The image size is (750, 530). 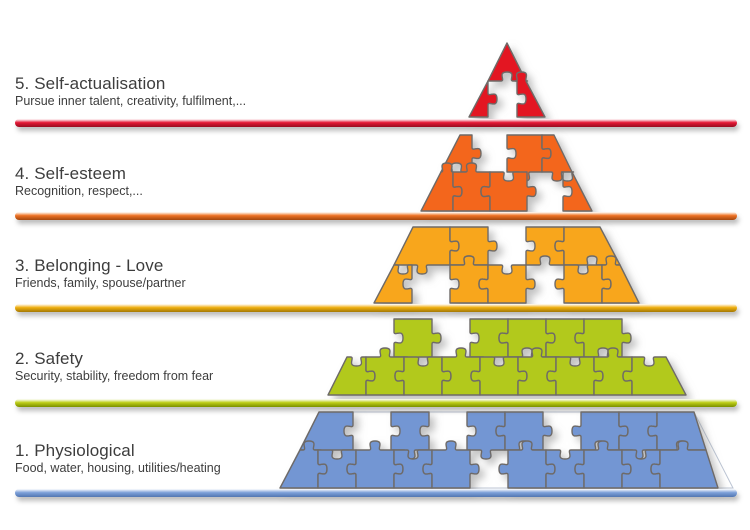 What do you see at coordinates (114, 376) in the screenshot?
I see `level-2-subtitle: Security, stability, freedom from fear` at bounding box center [114, 376].